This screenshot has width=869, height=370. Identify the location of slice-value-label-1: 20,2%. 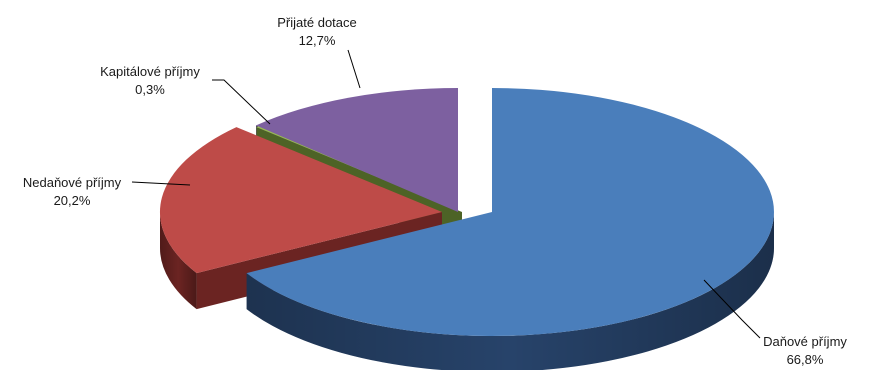
(72, 200).